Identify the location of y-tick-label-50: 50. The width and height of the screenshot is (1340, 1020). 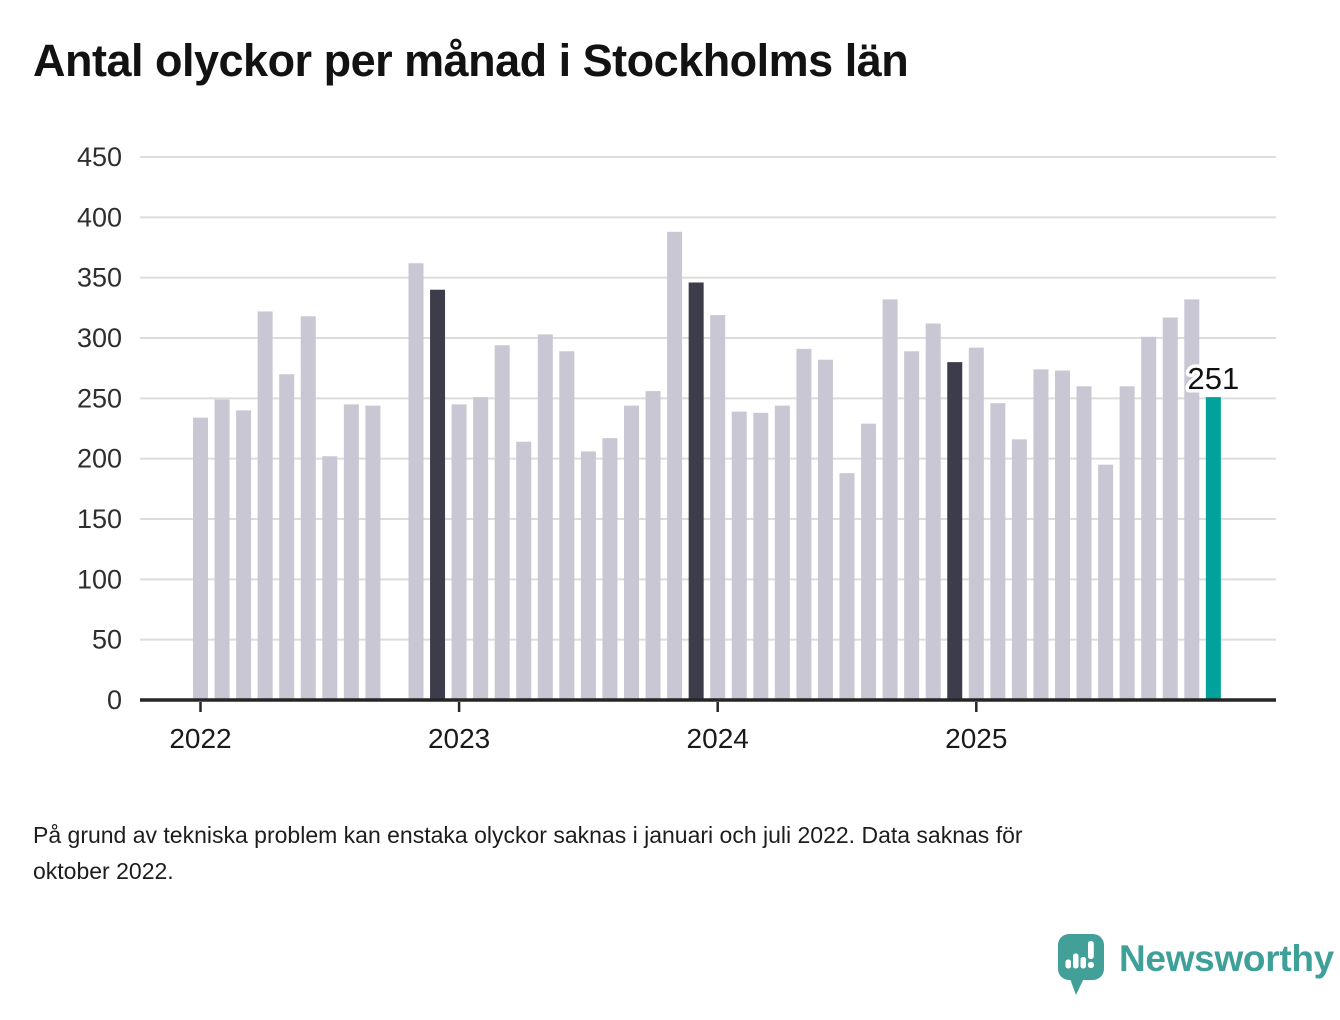
(107, 640).